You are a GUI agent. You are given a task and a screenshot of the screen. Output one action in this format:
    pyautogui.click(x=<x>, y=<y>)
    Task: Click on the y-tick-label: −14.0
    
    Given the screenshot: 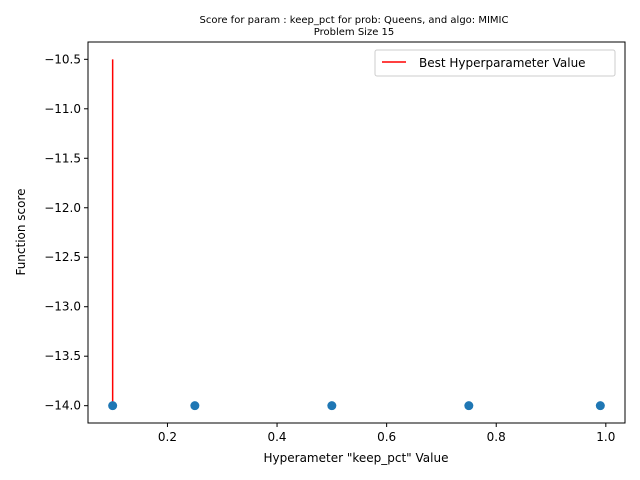 What is the action you would take?
    pyautogui.click(x=62, y=406)
    